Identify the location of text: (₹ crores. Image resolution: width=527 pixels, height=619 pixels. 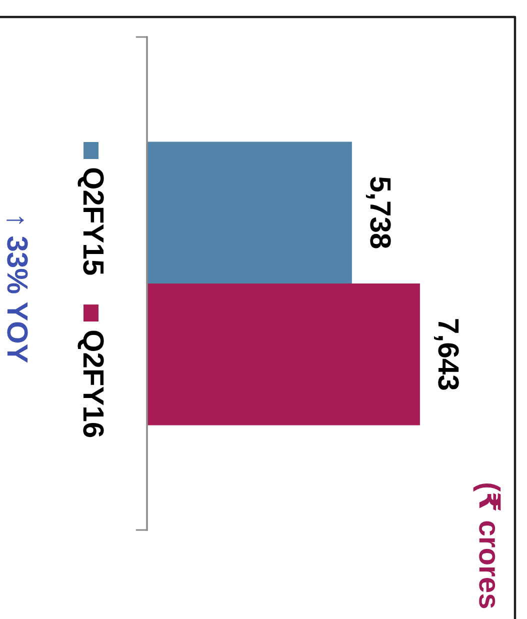
(487, 545).